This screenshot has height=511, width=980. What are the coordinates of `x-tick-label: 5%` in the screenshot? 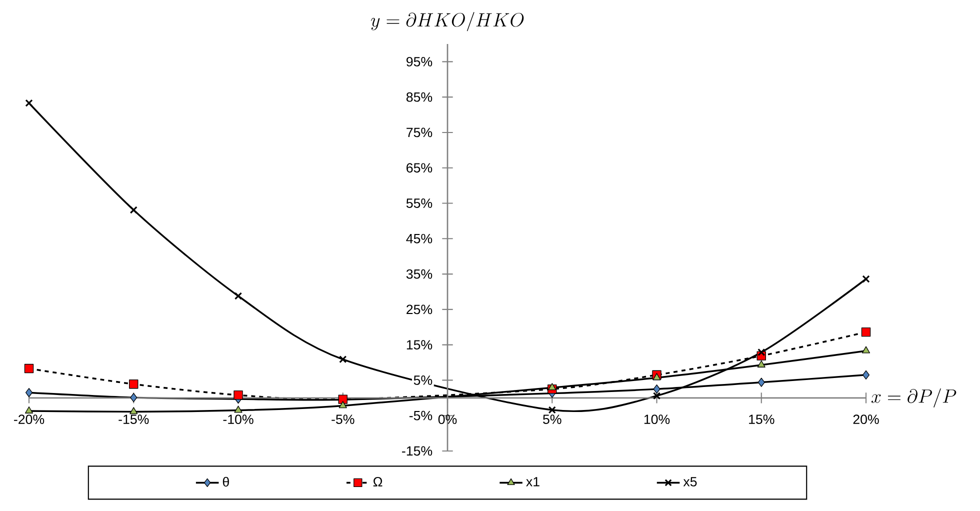 It's located at (552, 419).